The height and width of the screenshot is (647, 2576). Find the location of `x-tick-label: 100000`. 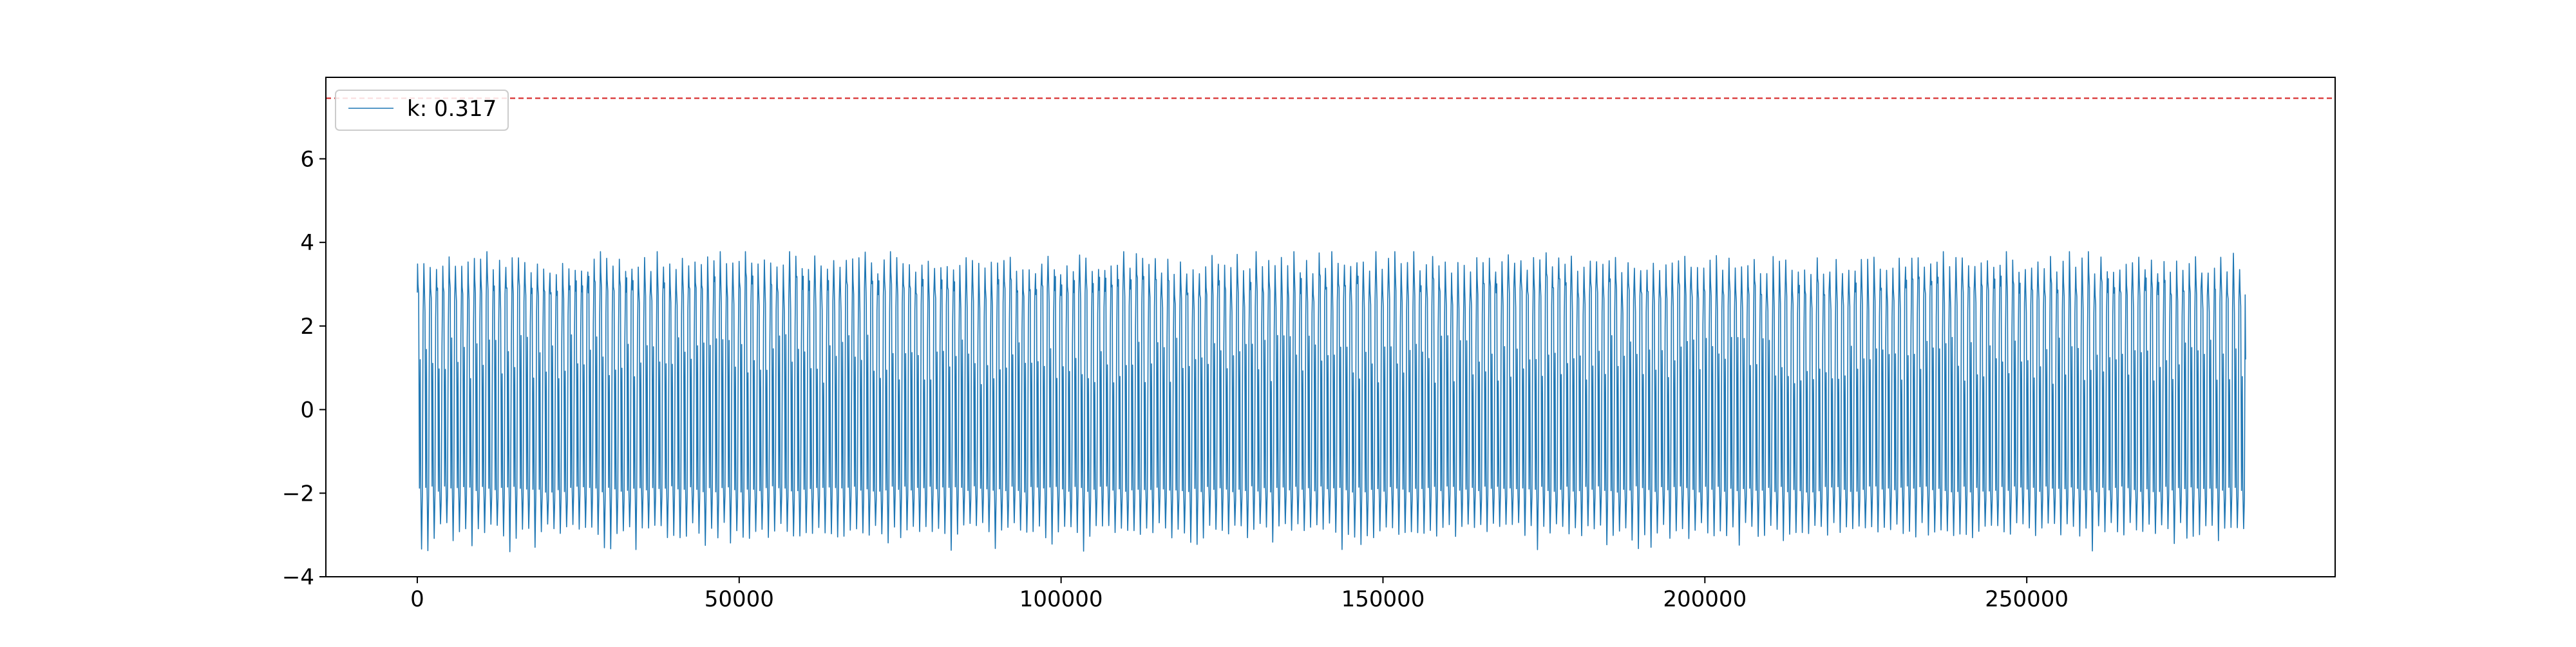

x-tick-label: 100000 is located at coordinates (1061, 599).